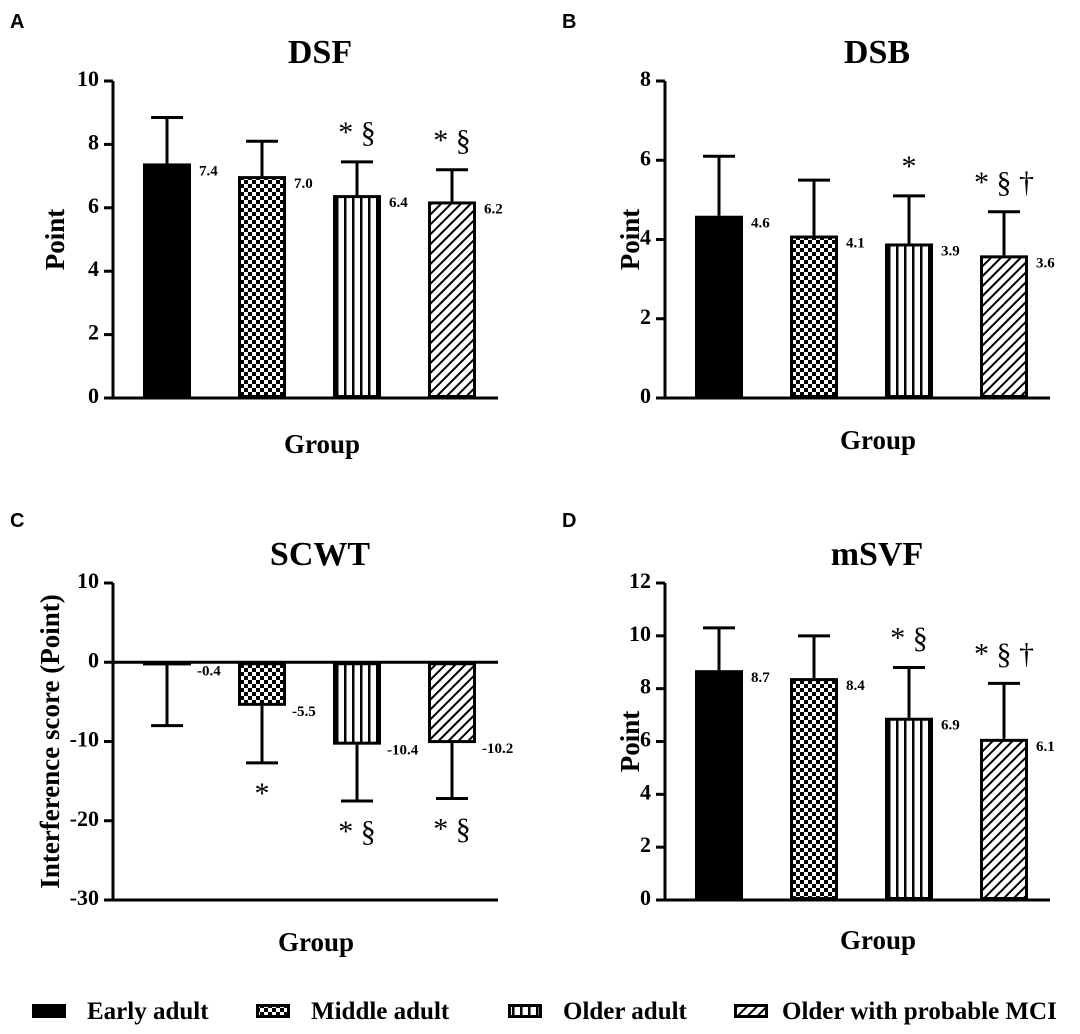  I want to click on data-label: 6.1, so click(1045, 747).